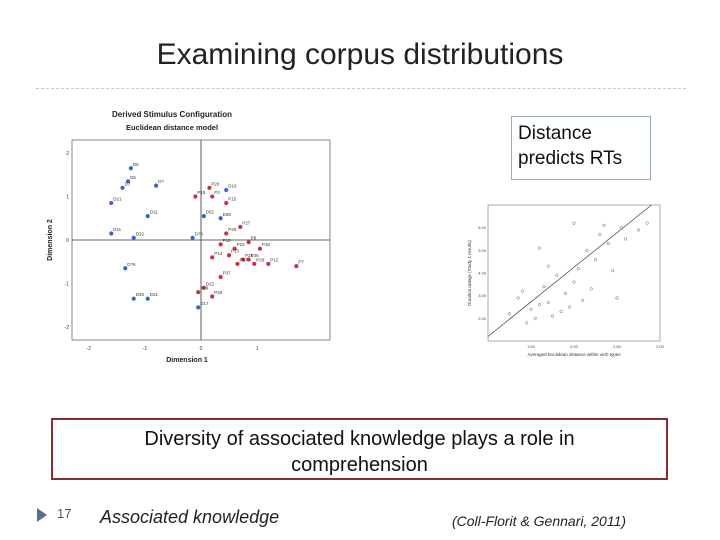 The image size is (720, 540). What do you see at coordinates (574, 273) in the screenshot?
I see `plot-frame` at bounding box center [574, 273].